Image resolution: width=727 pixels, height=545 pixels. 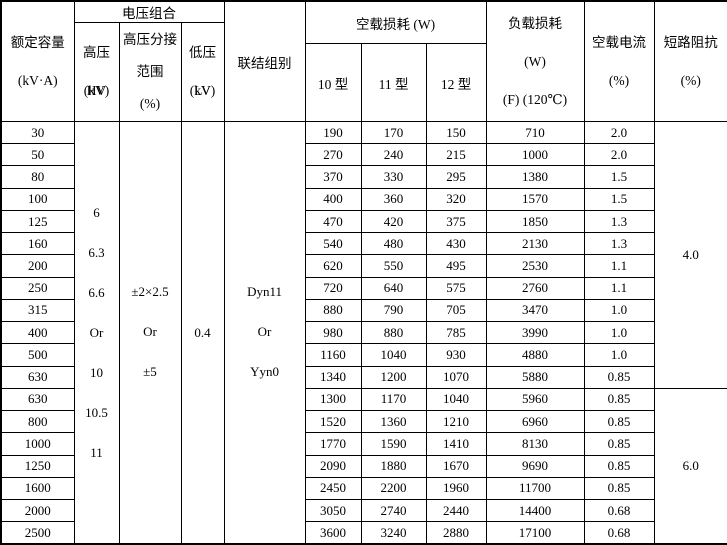 What do you see at coordinates (393, 177) in the screenshot?
I see `no-load-loss-11-cell: 330` at bounding box center [393, 177].